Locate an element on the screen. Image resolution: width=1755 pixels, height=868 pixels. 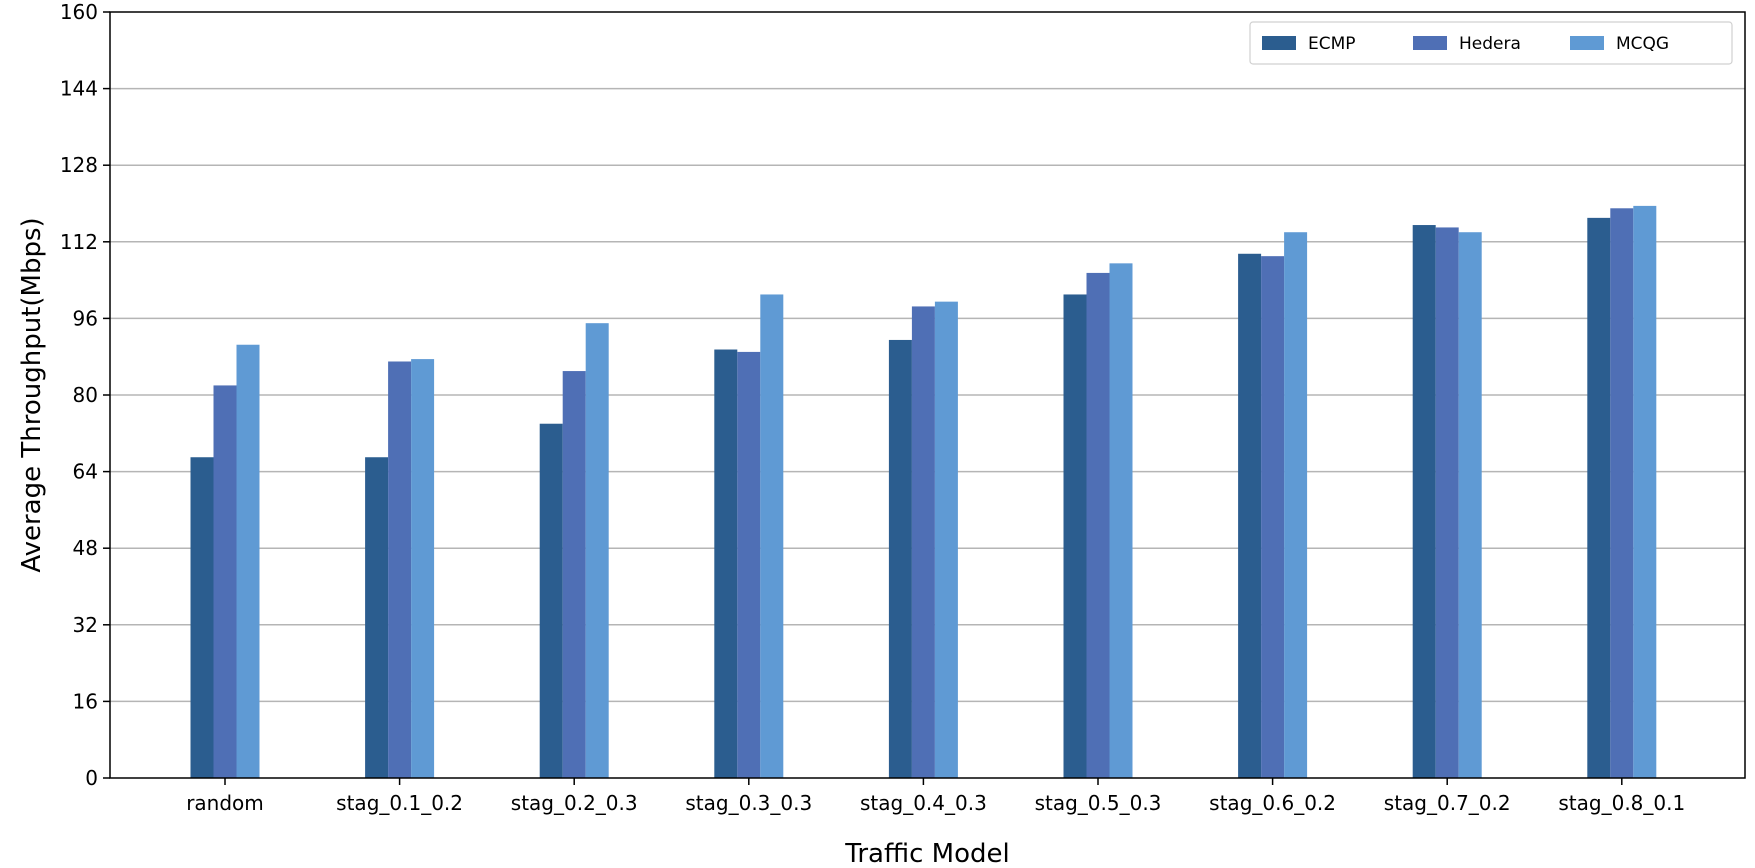
legend-label-hedera: Hedera is located at coordinates (1490, 44).